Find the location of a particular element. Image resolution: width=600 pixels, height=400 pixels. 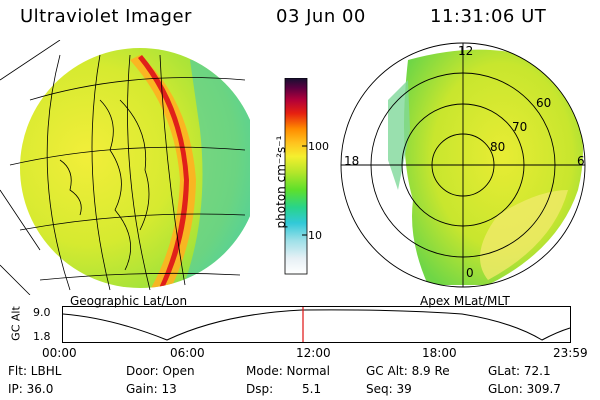

colorbar is located at coordinates (296, 176).